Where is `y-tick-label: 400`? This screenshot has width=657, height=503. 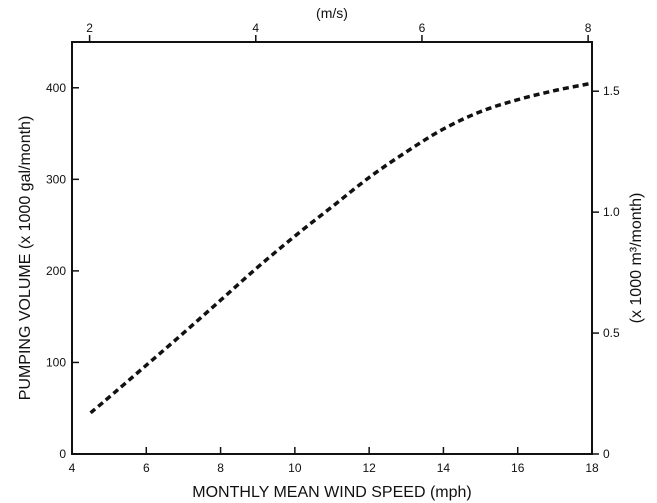 y-tick-label: 400 is located at coordinates (56, 88).